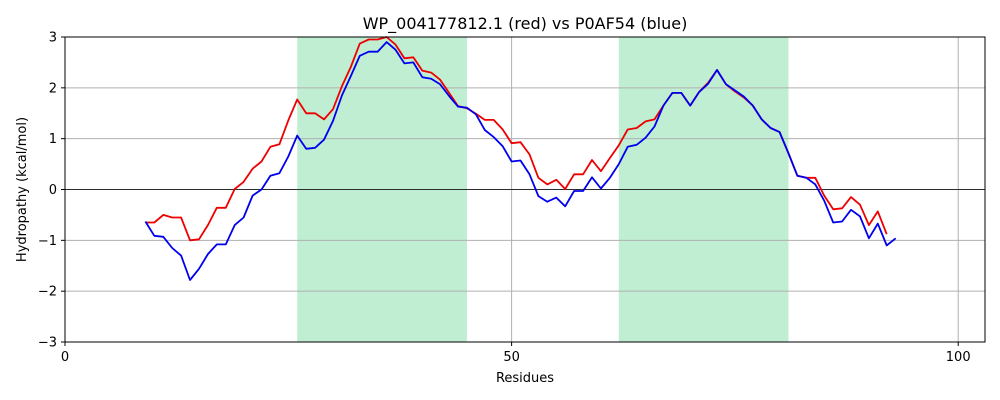  Describe the element at coordinates (511, 357) in the screenshot. I see `x-tick-label: 50` at that location.